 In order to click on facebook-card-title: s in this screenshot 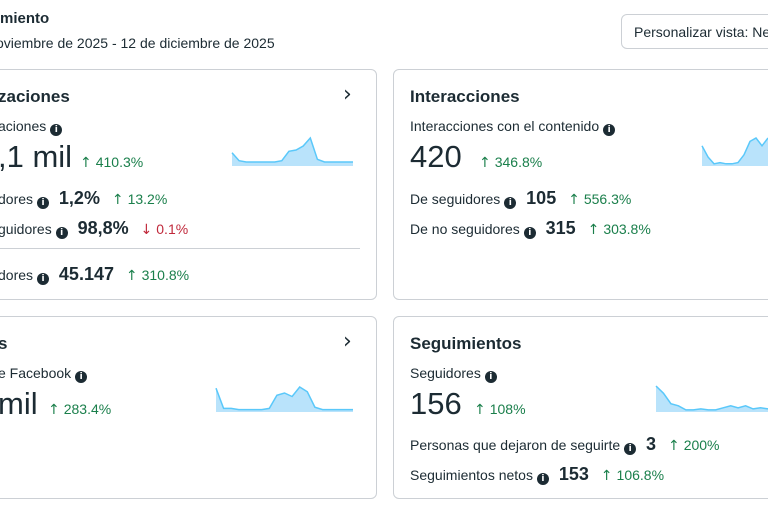, I will do `click(4, 343)`.